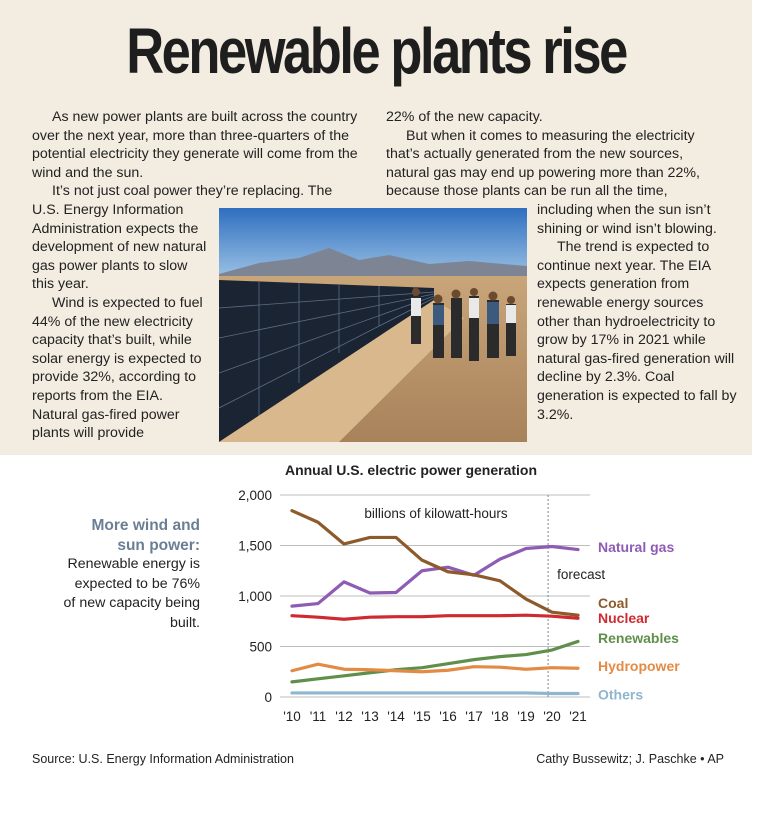 The height and width of the screenshot is (824, 768). I want to click on x-tick-label: '14, so click(396, 716).